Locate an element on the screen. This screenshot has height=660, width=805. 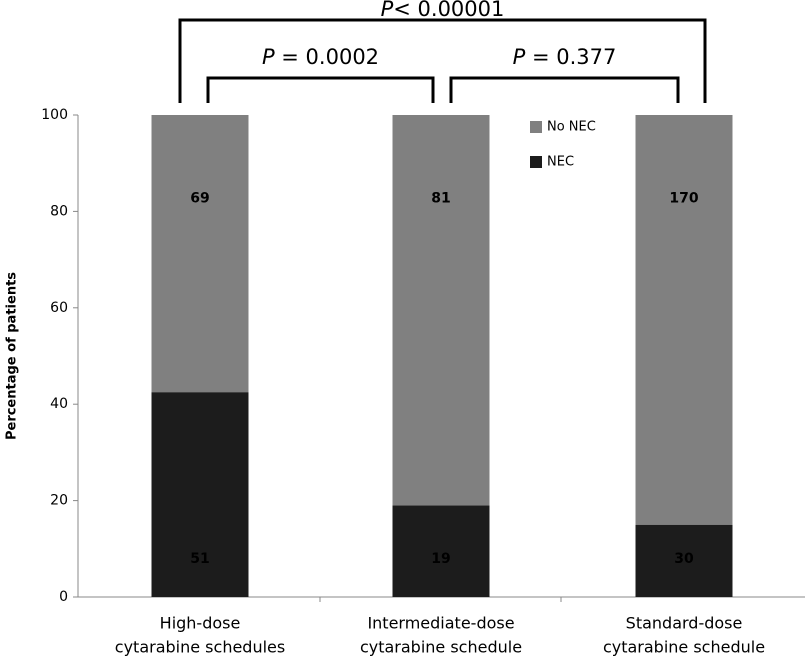
annotation: P< 0.00001 is located at coordinates (443, 10).